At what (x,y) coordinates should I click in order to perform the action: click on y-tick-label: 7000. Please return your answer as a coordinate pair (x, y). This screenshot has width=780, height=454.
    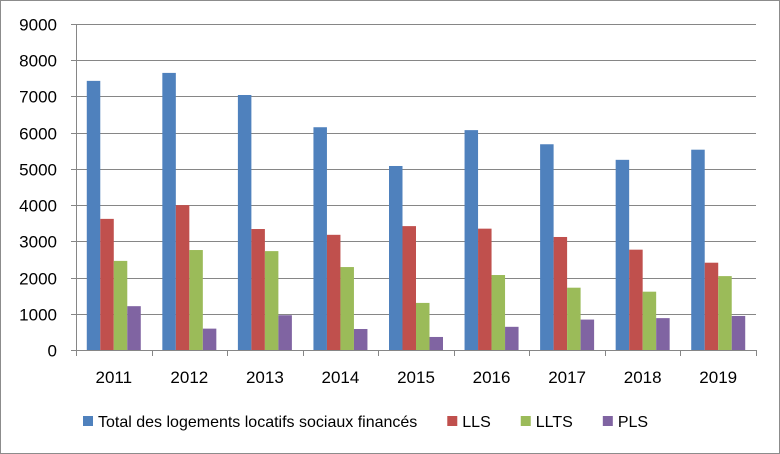
    Looking at the image, I should click on (38, 97).